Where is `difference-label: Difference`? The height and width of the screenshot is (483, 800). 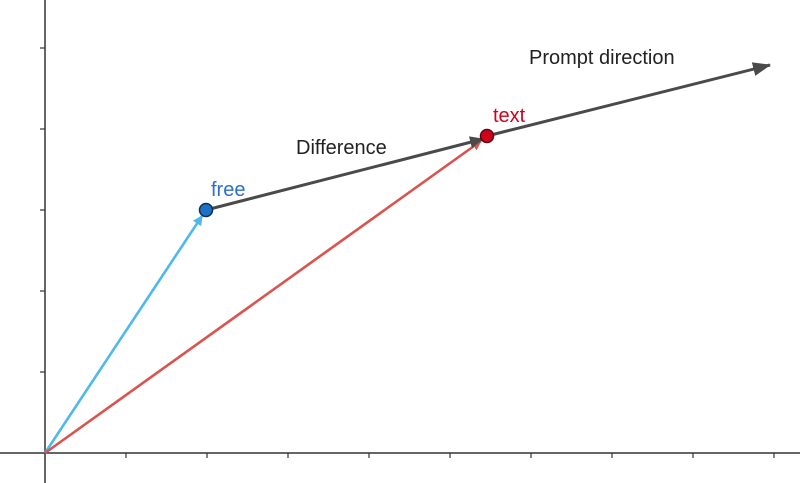 difference-label: Difference is located at coordinates (341, 148).